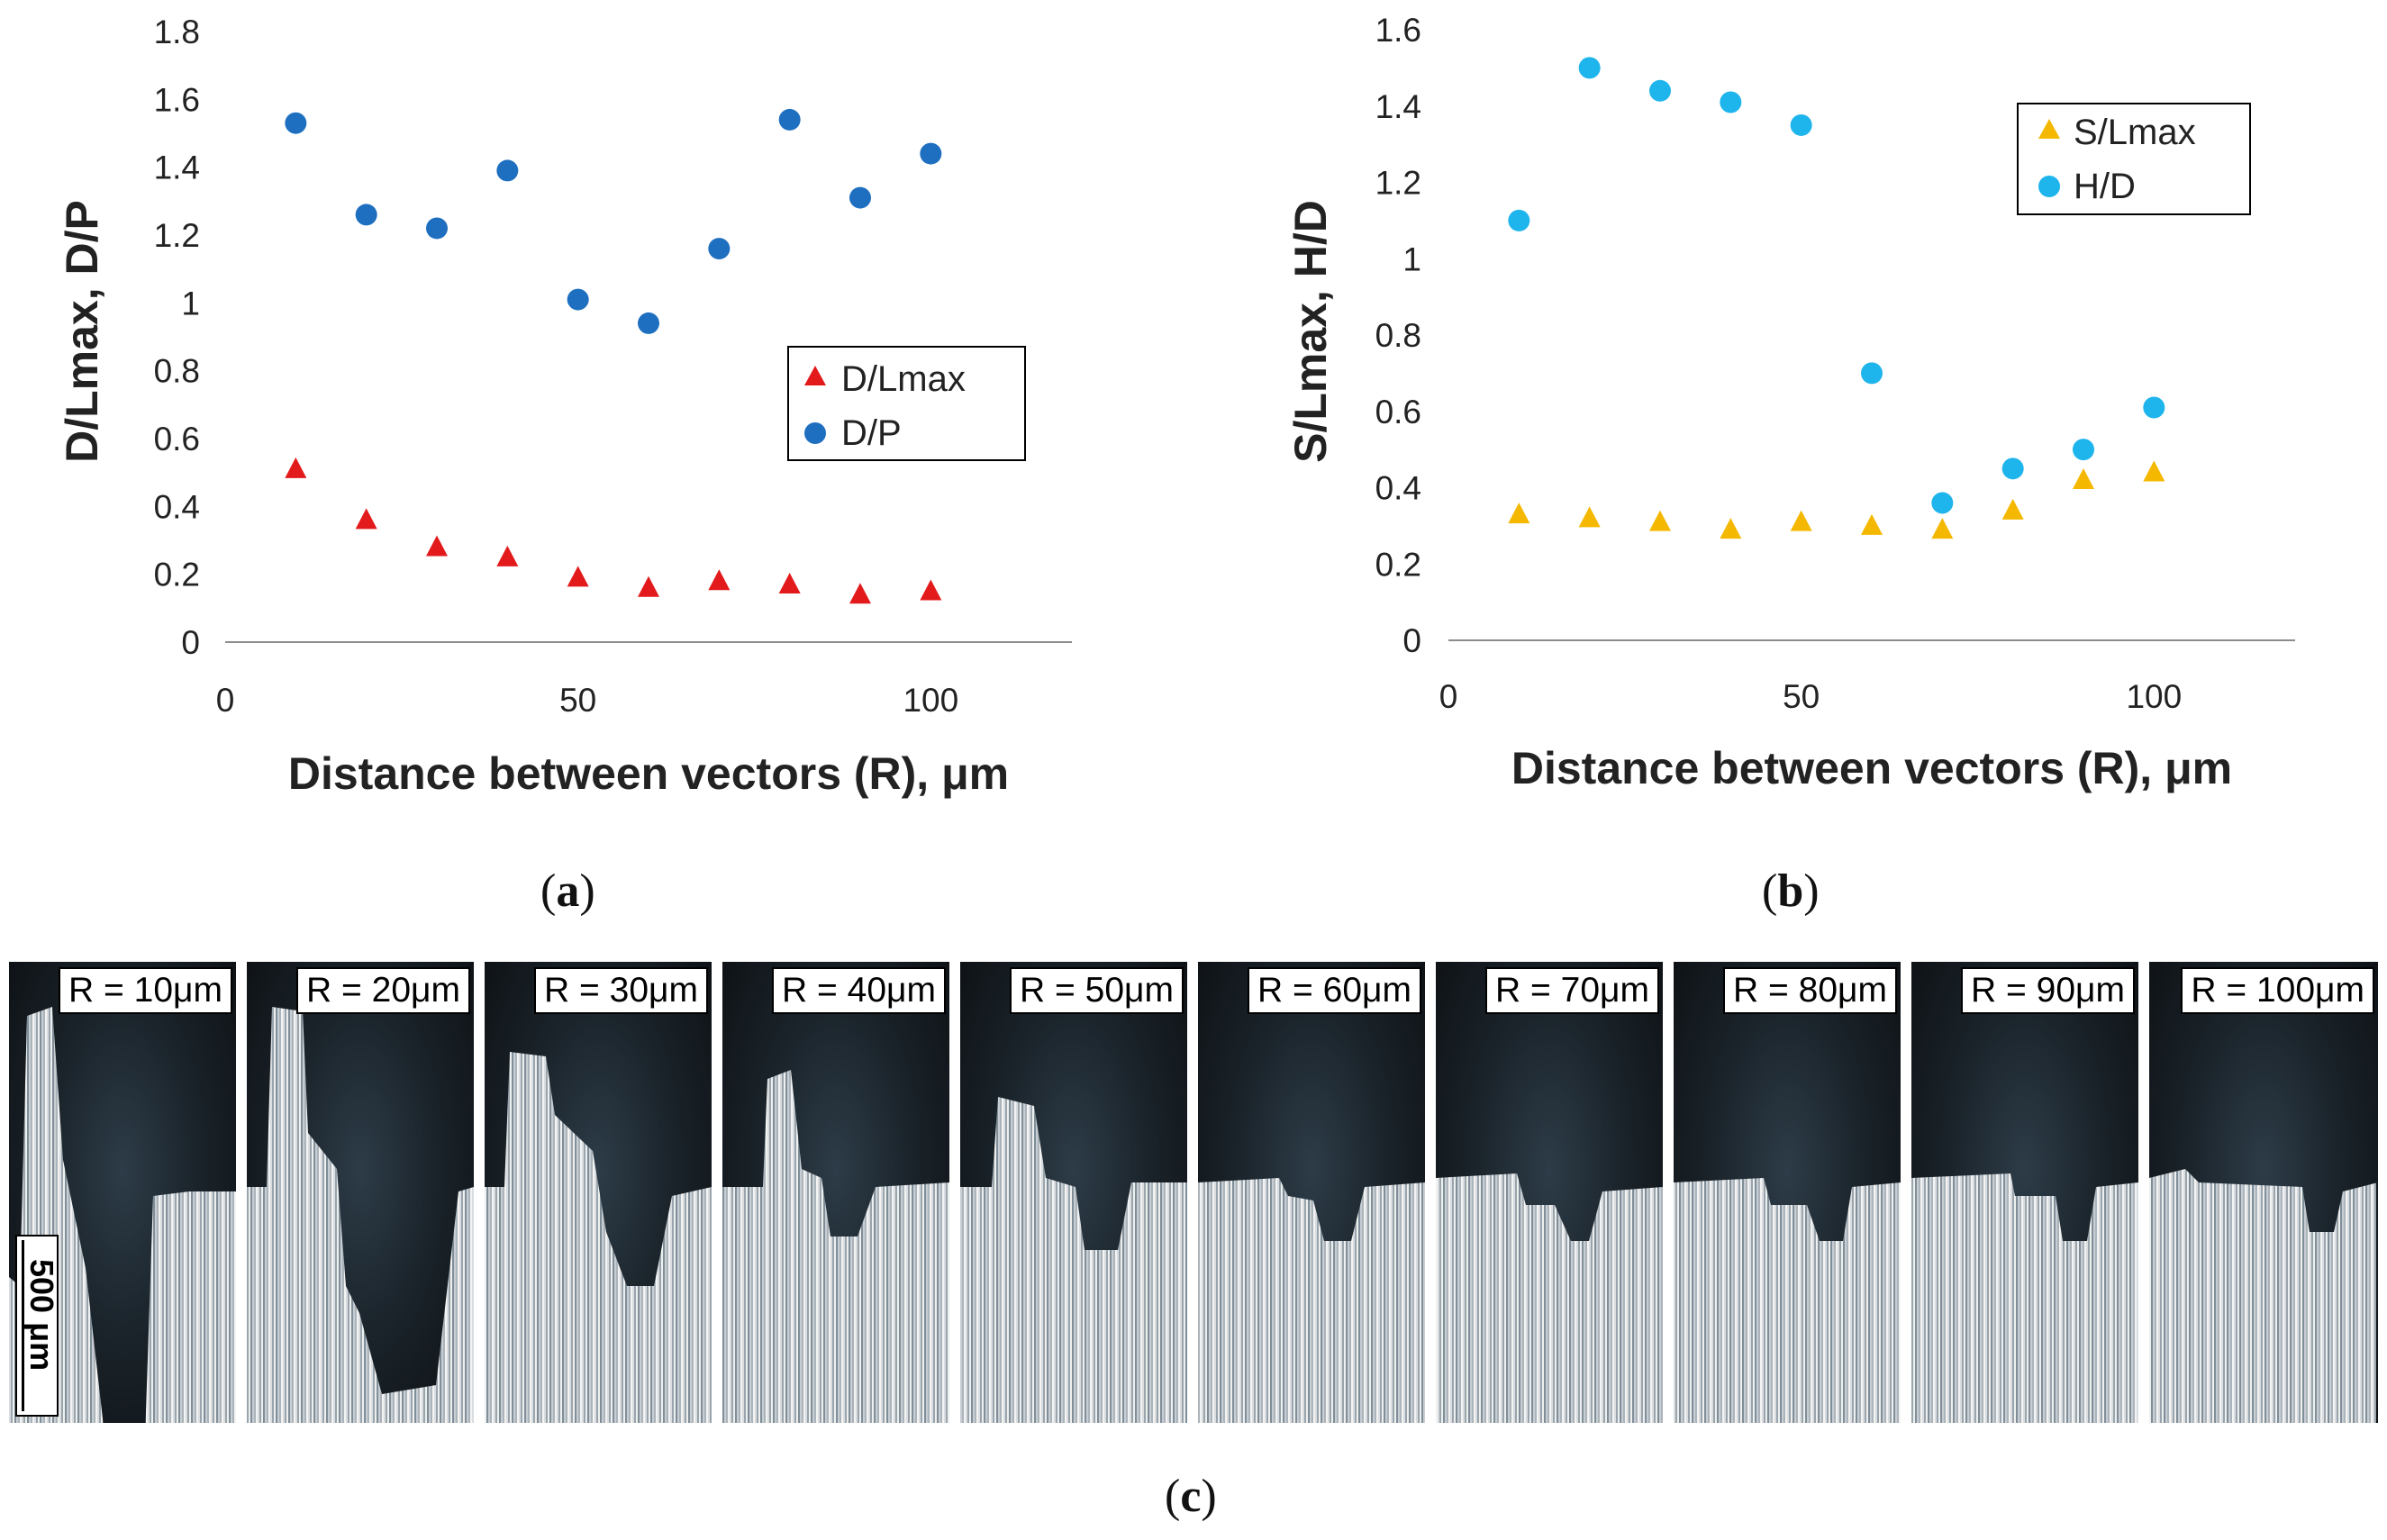 This screenshot has width=2387, height=1540. I want to click on micrograph-frame: R = 20μm, so click(360, 1192).